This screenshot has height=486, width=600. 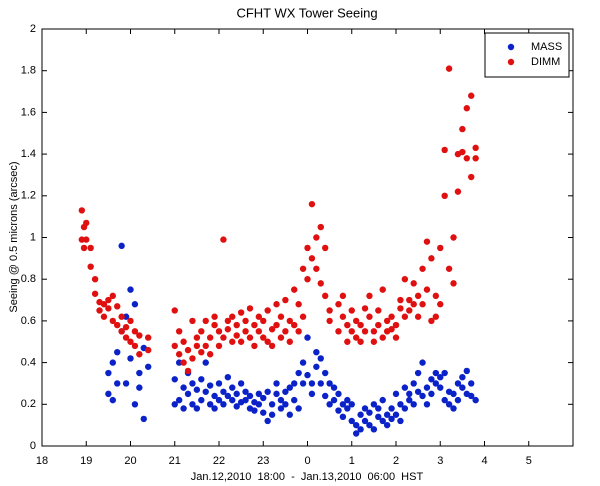 What do you see at coordinates (28, 196) in the screenshot?
I see `y-tick-label: 1.2` at bounding box center [28, 196].